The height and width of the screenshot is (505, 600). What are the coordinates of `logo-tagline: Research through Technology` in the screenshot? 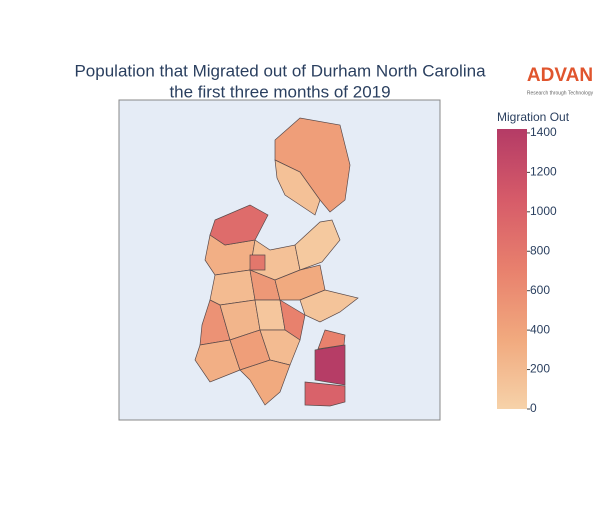 It's located at (560, 93).